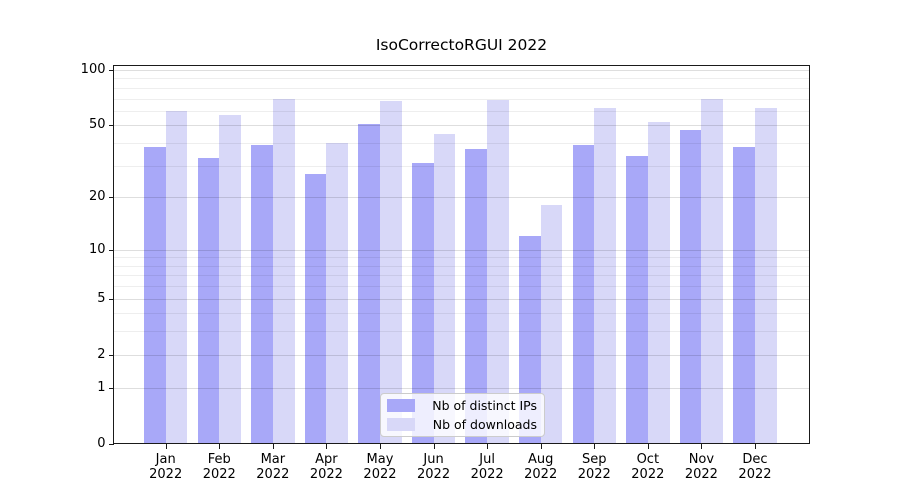 The image size is (900, 500). What do you see at coordinates (701, 475) in the screenshot?
I see `x-tick-year-nov: 2022` at bounding box center [701, 475].